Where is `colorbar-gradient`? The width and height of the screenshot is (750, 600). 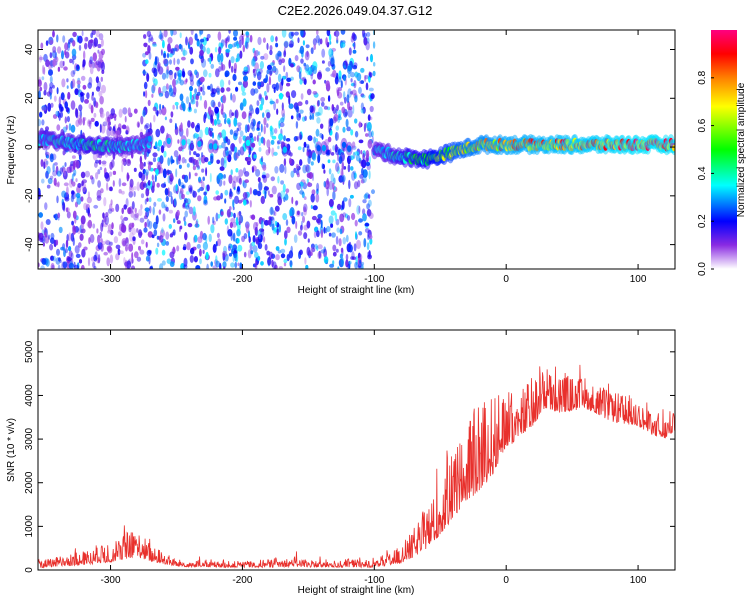
colorbar-gradient is located at coordinates (724, 149).